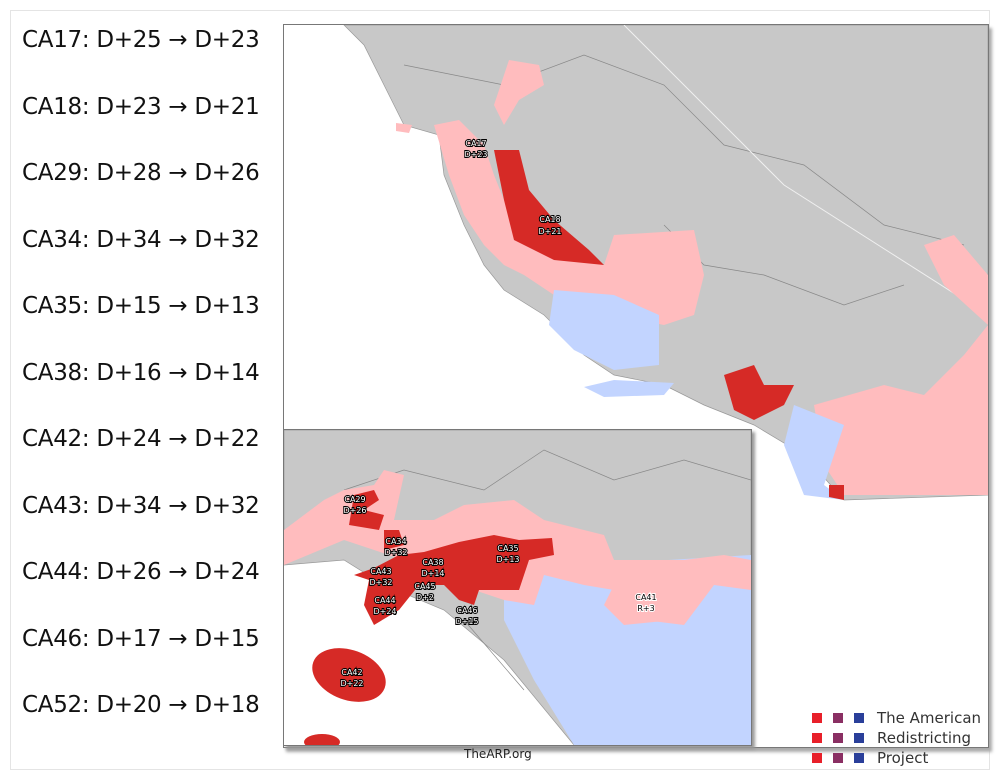 This screenshot has width=1000, height=777. I want to click on map-label-district: CA43, so click(380, 571).